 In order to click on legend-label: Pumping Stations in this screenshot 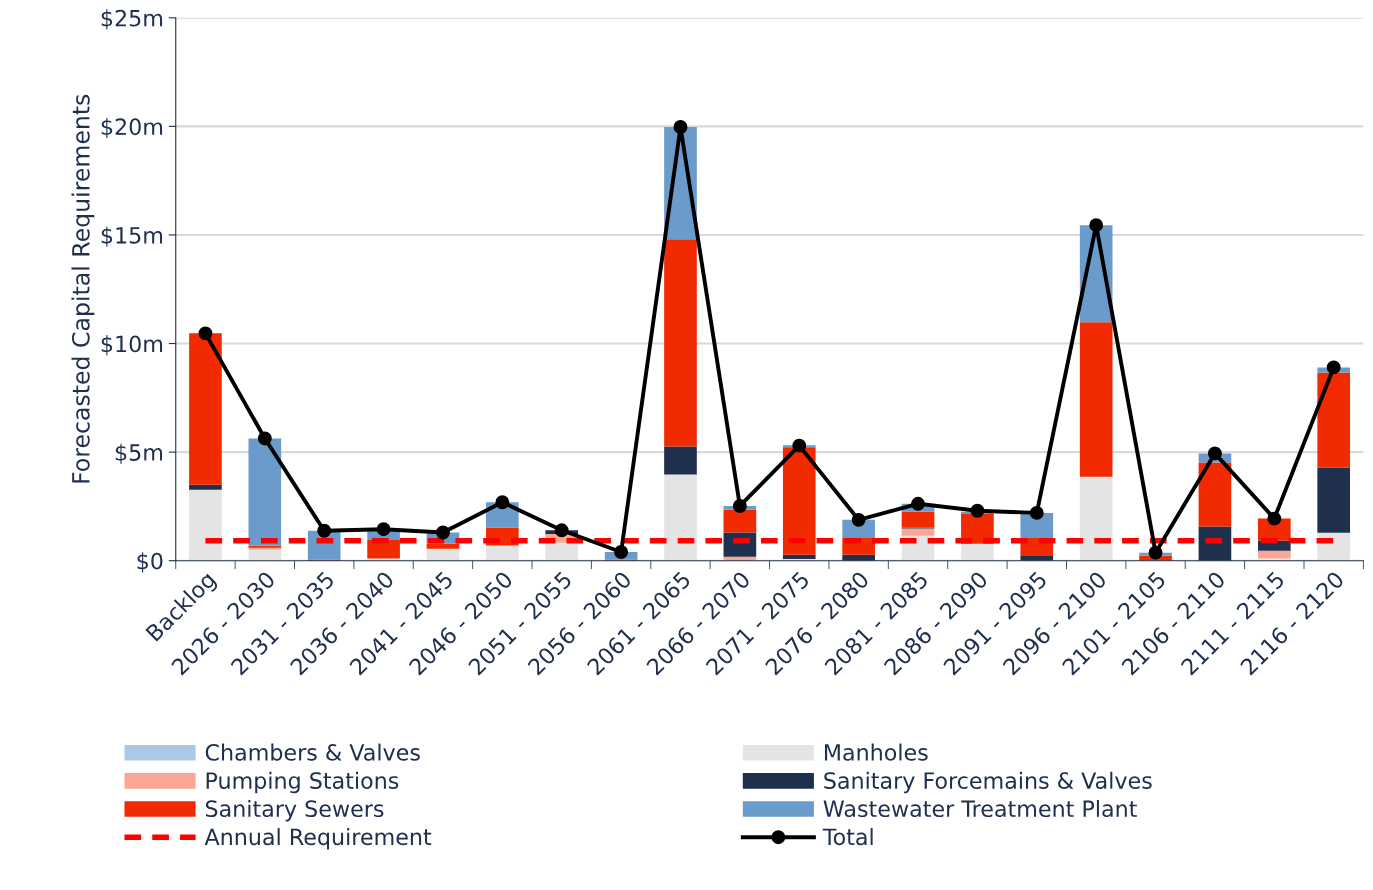, I will do `click(302, 782)`.